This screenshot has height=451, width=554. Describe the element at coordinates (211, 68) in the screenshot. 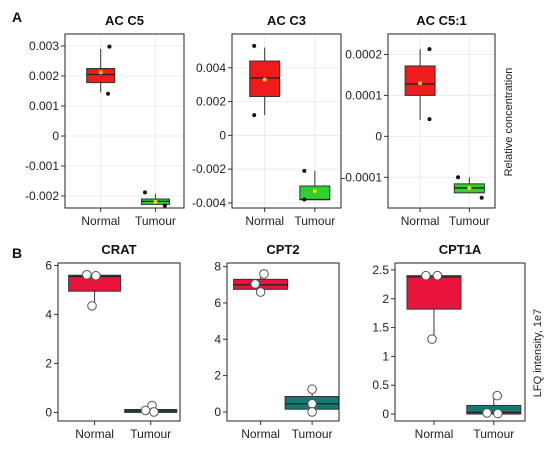

I see `y-tick-label: 0.004` at that location.